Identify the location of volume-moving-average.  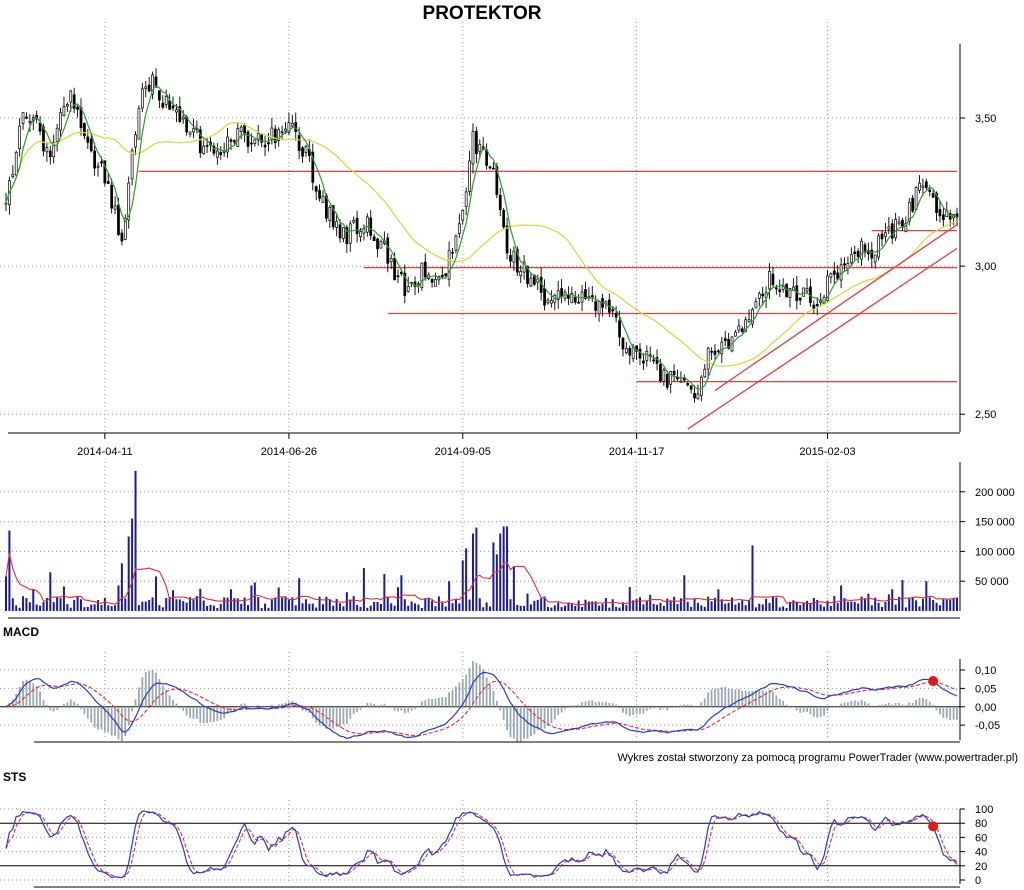
(481, 579).